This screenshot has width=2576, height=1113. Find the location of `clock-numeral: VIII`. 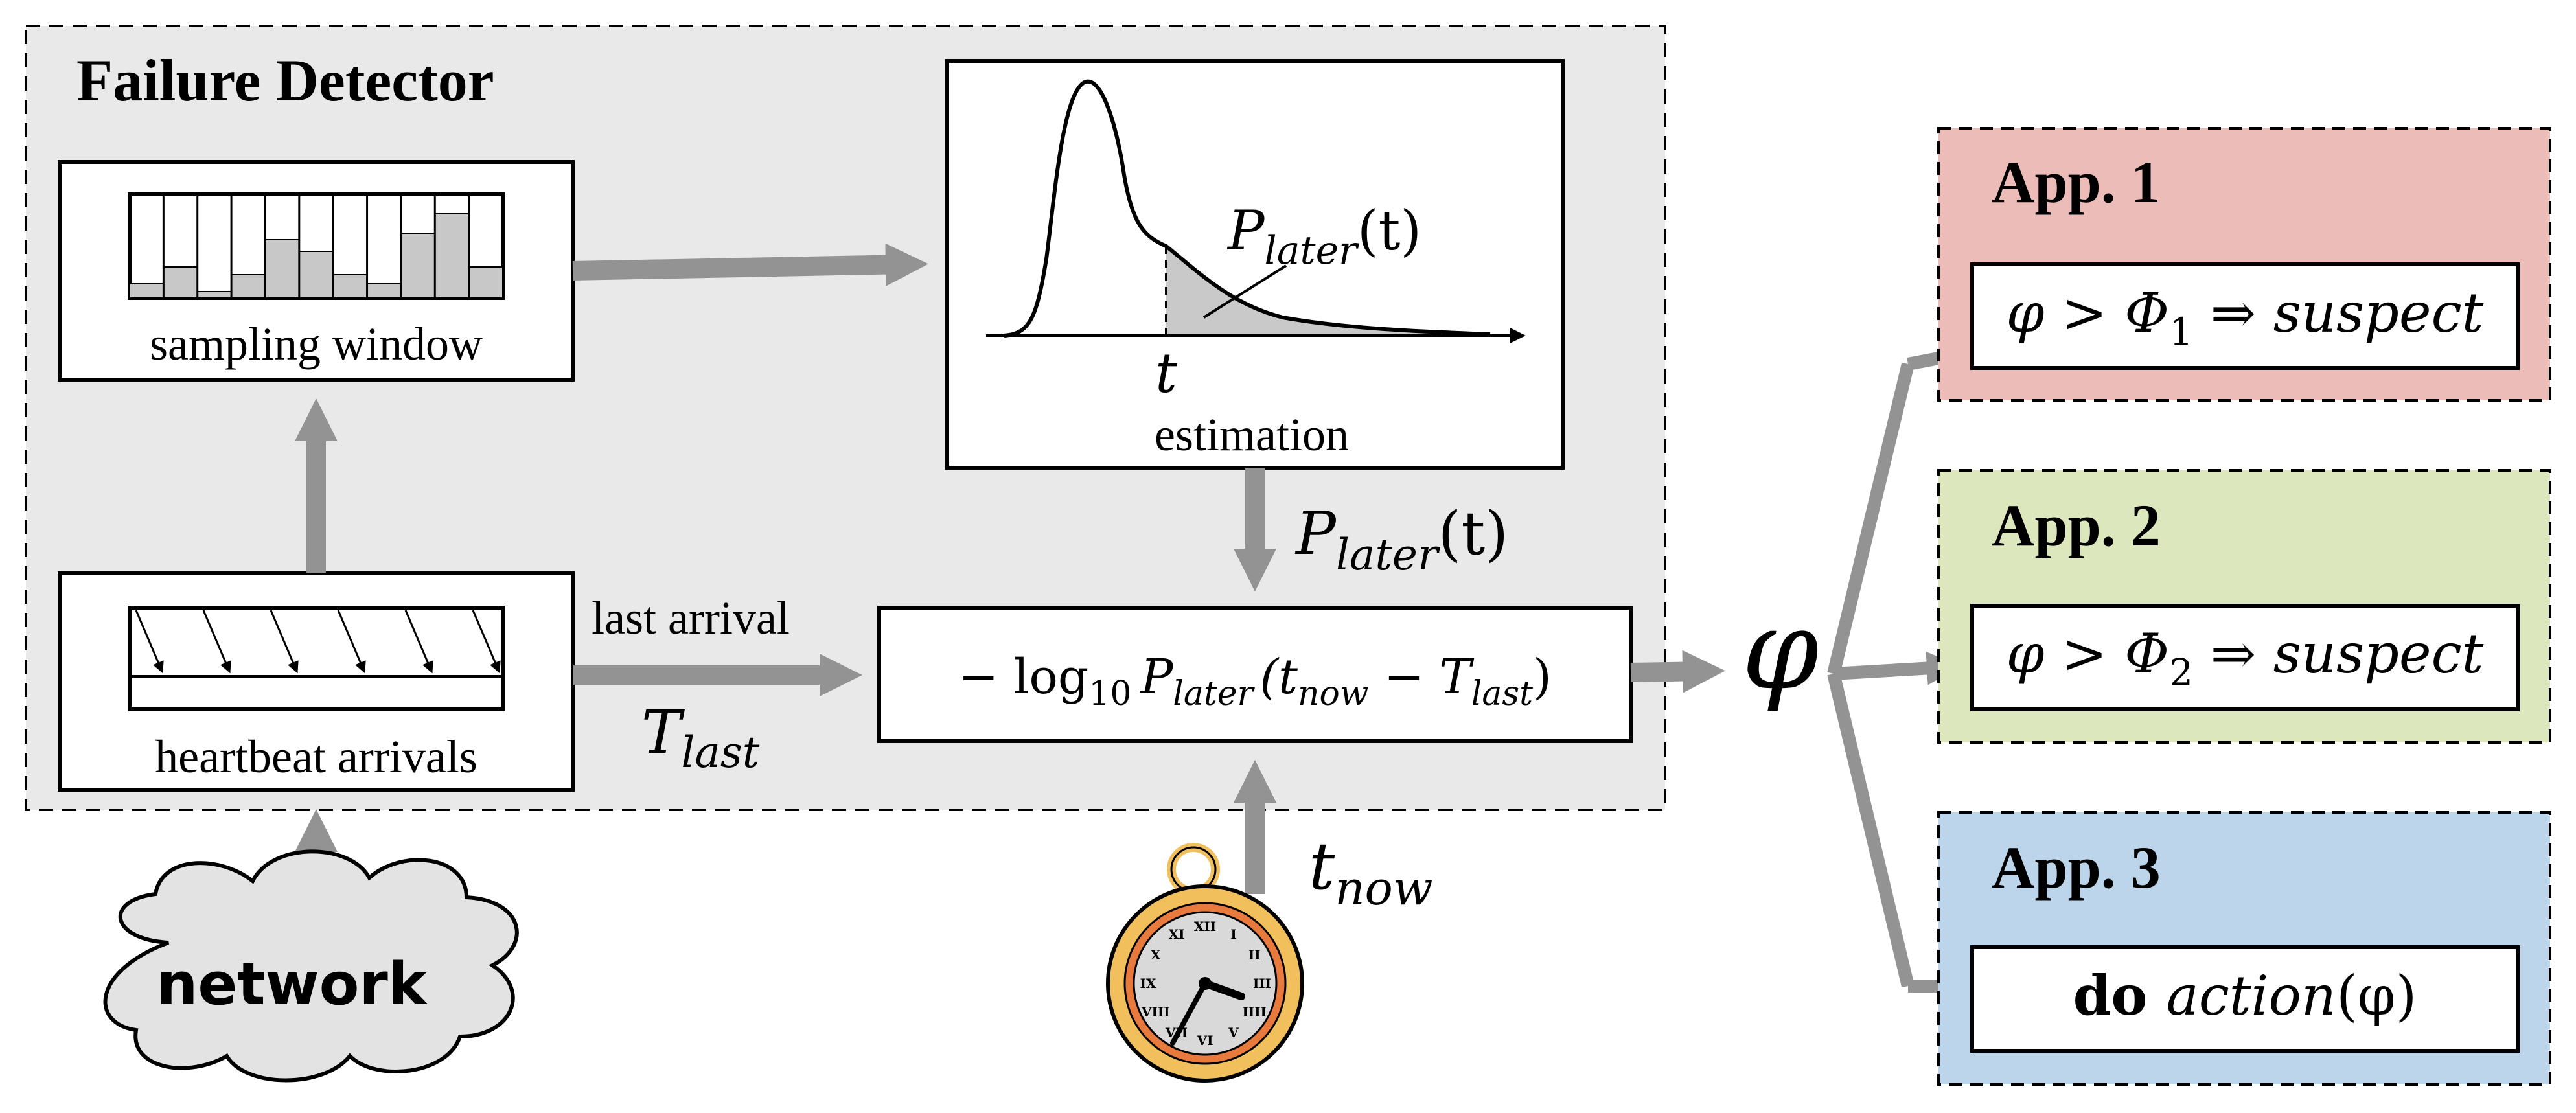

clock-numeral: VIII is located at coordinates (1155, 1012).